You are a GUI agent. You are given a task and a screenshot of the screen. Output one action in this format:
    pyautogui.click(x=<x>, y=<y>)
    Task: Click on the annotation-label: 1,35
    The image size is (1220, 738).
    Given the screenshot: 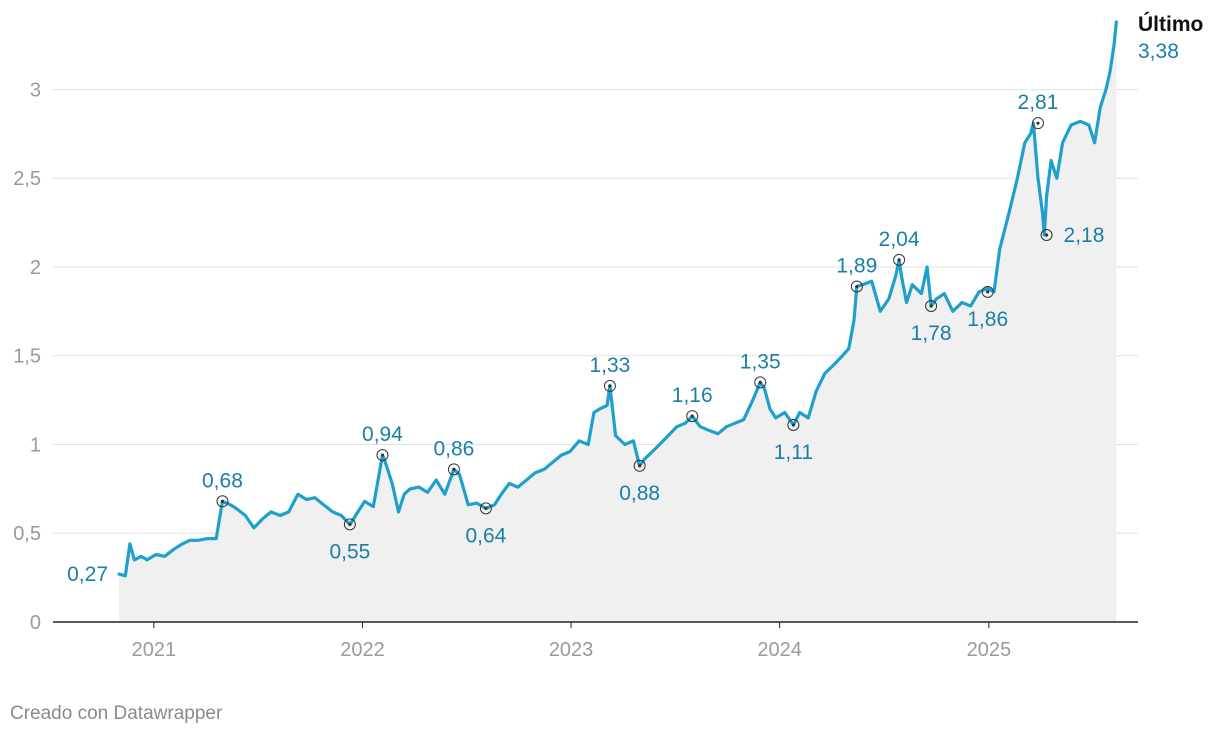 What is the action you would take?
    pyautogui.click(x=760, y=361)
    